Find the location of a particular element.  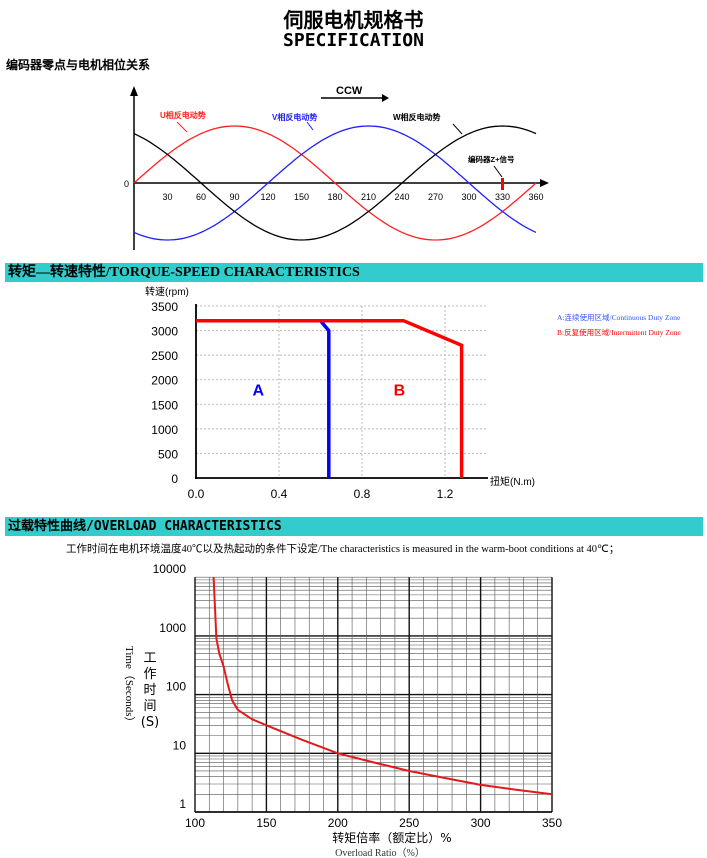

direction-label: CCW is located at coordinates (349, 91).